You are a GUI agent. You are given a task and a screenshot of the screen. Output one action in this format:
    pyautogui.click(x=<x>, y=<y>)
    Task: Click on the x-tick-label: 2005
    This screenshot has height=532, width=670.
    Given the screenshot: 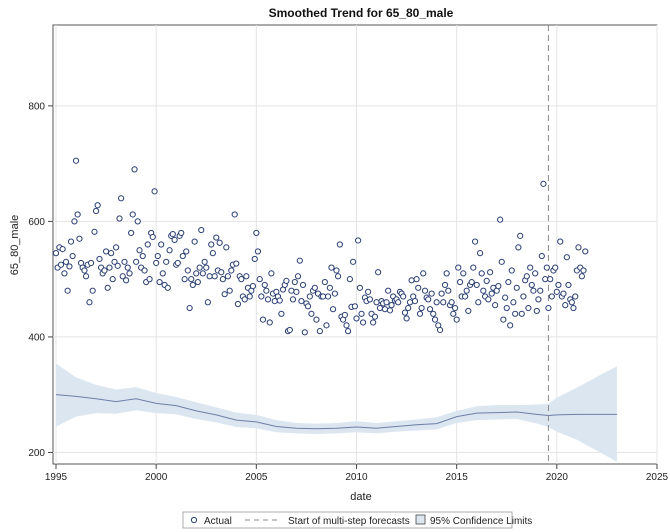 What is the action you would take?
    pyautogui.click(x=256, y=477)
    